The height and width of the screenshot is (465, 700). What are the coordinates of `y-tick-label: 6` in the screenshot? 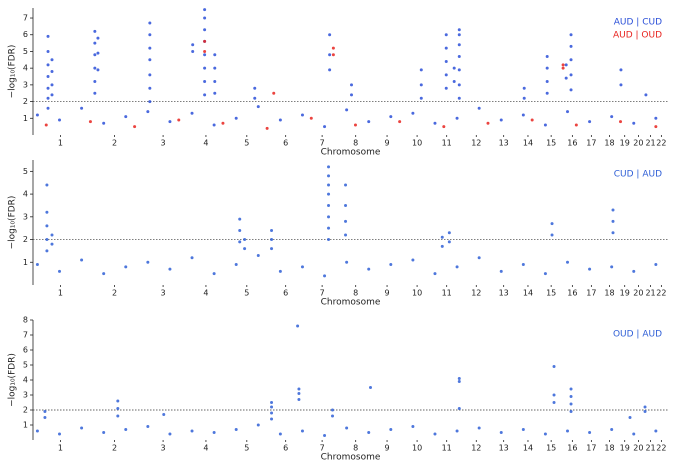 It's located at (25, 350).